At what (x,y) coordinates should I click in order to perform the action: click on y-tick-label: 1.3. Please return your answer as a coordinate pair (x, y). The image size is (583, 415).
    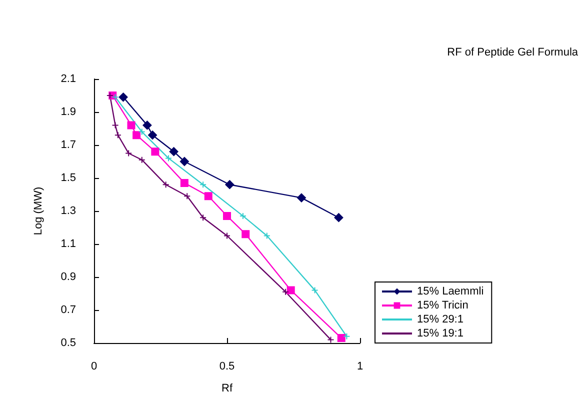
    Looking at the image, I should click on (68, 211).